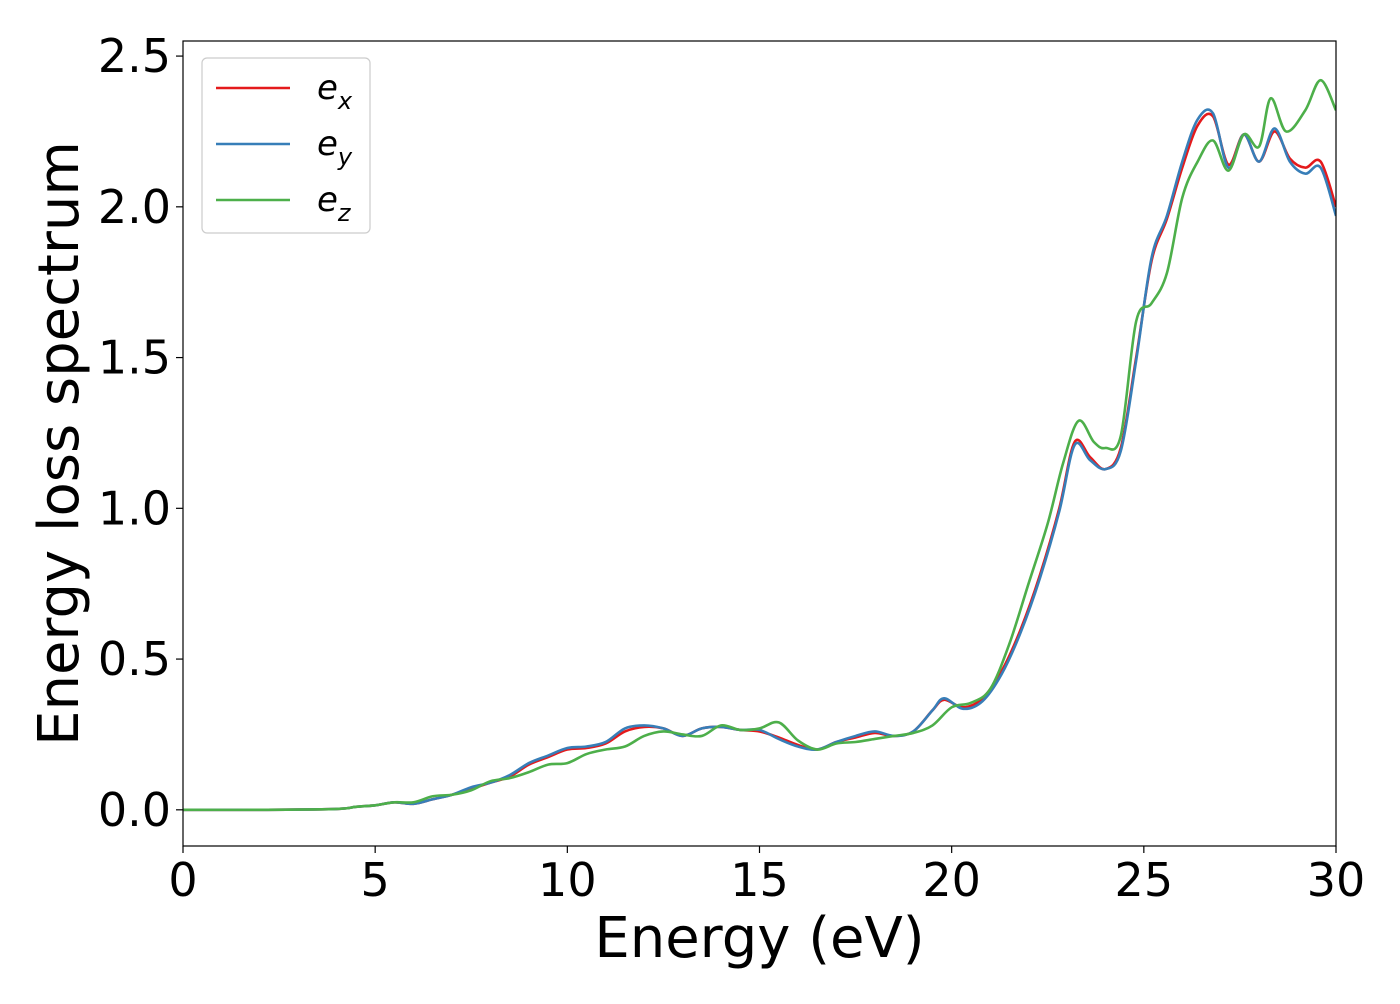 This screenshot has height=1004, width=1400. I want to click on legend-label: ex, so click(335, 91).